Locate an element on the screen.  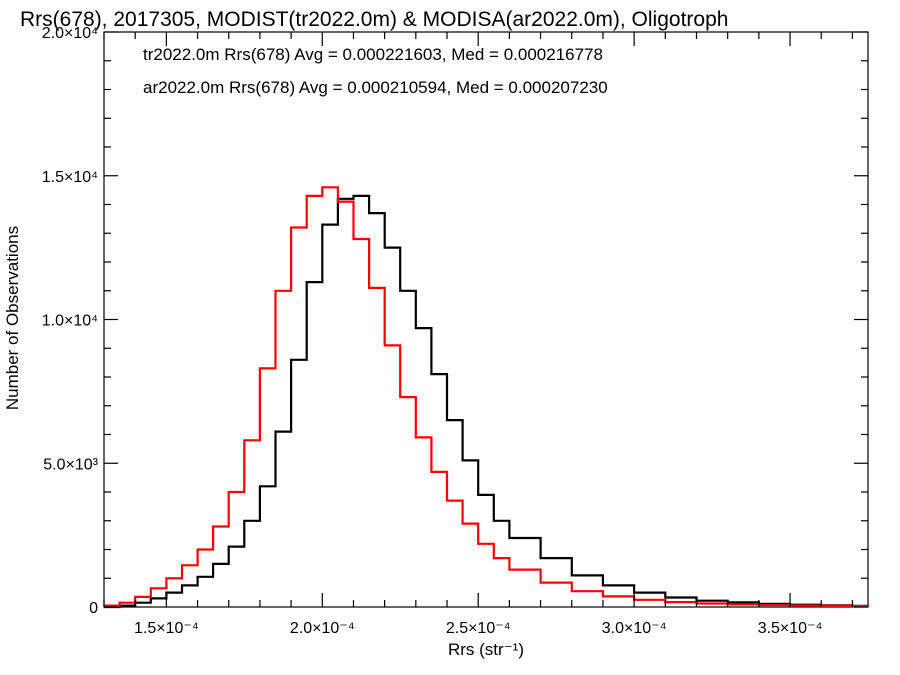
y-tick-label: 5.0×10³ is located at coordinates (70, 464).